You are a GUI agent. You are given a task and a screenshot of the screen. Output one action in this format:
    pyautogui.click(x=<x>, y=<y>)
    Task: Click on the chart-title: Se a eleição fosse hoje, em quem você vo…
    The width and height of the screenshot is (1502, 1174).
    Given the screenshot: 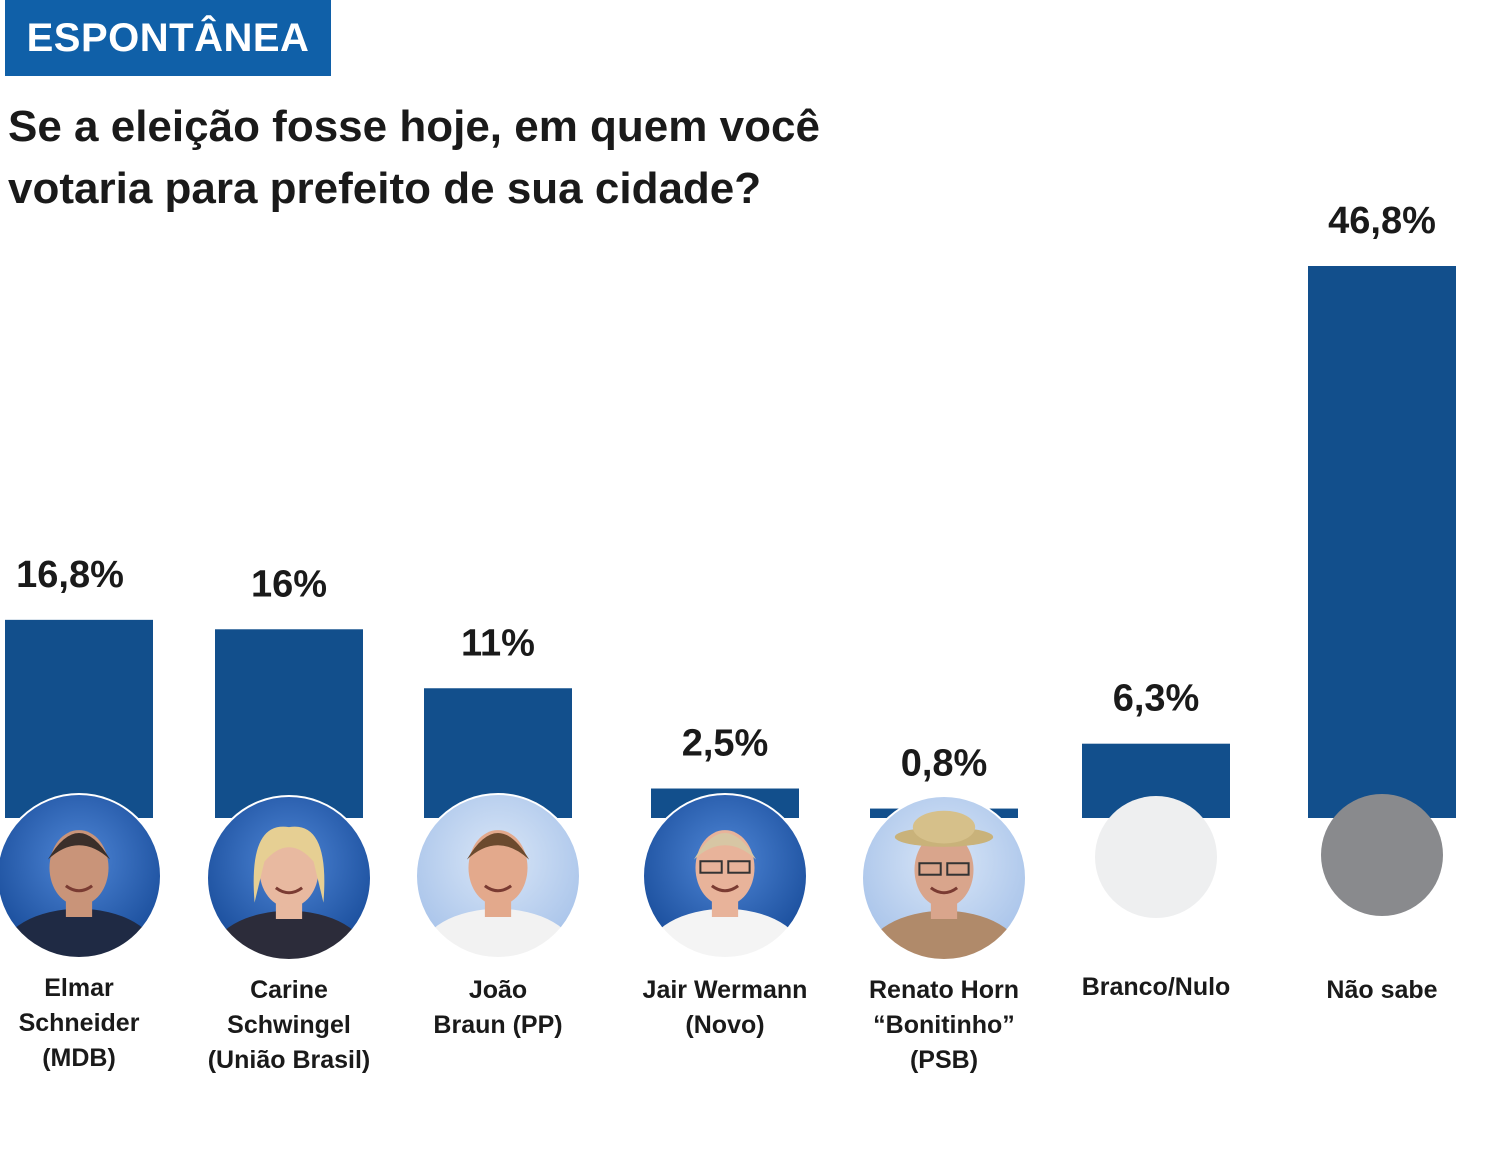 What is the action you would take?
    pyautogui.click(x=414, y=157)
    